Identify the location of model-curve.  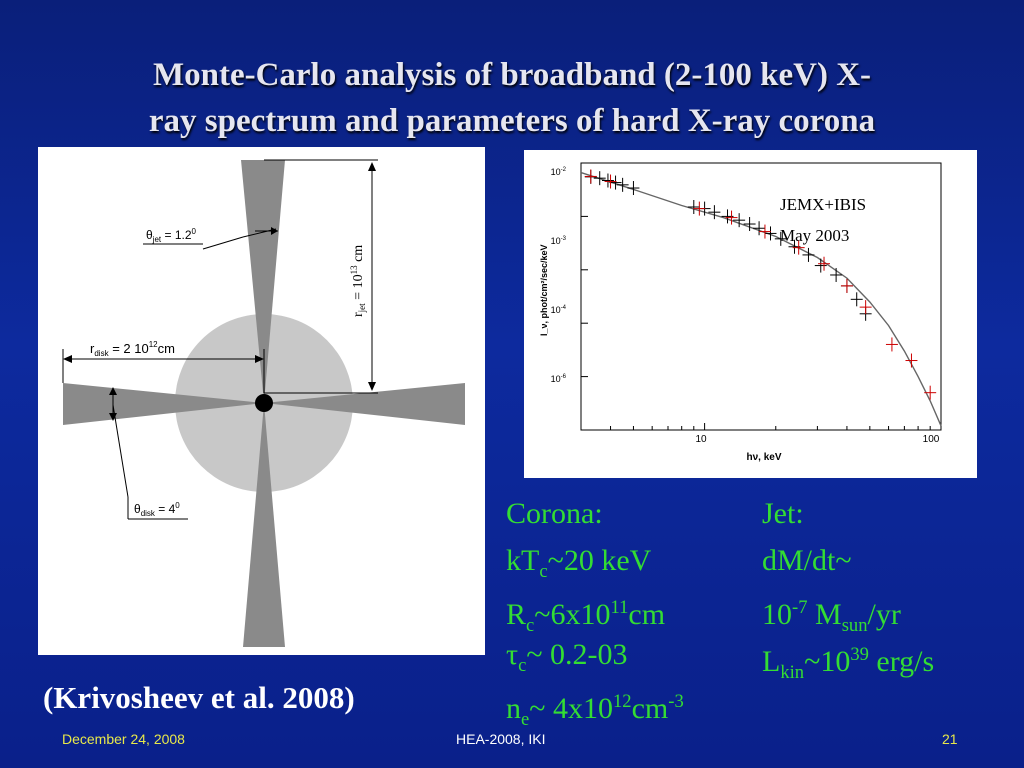
(761, 299).